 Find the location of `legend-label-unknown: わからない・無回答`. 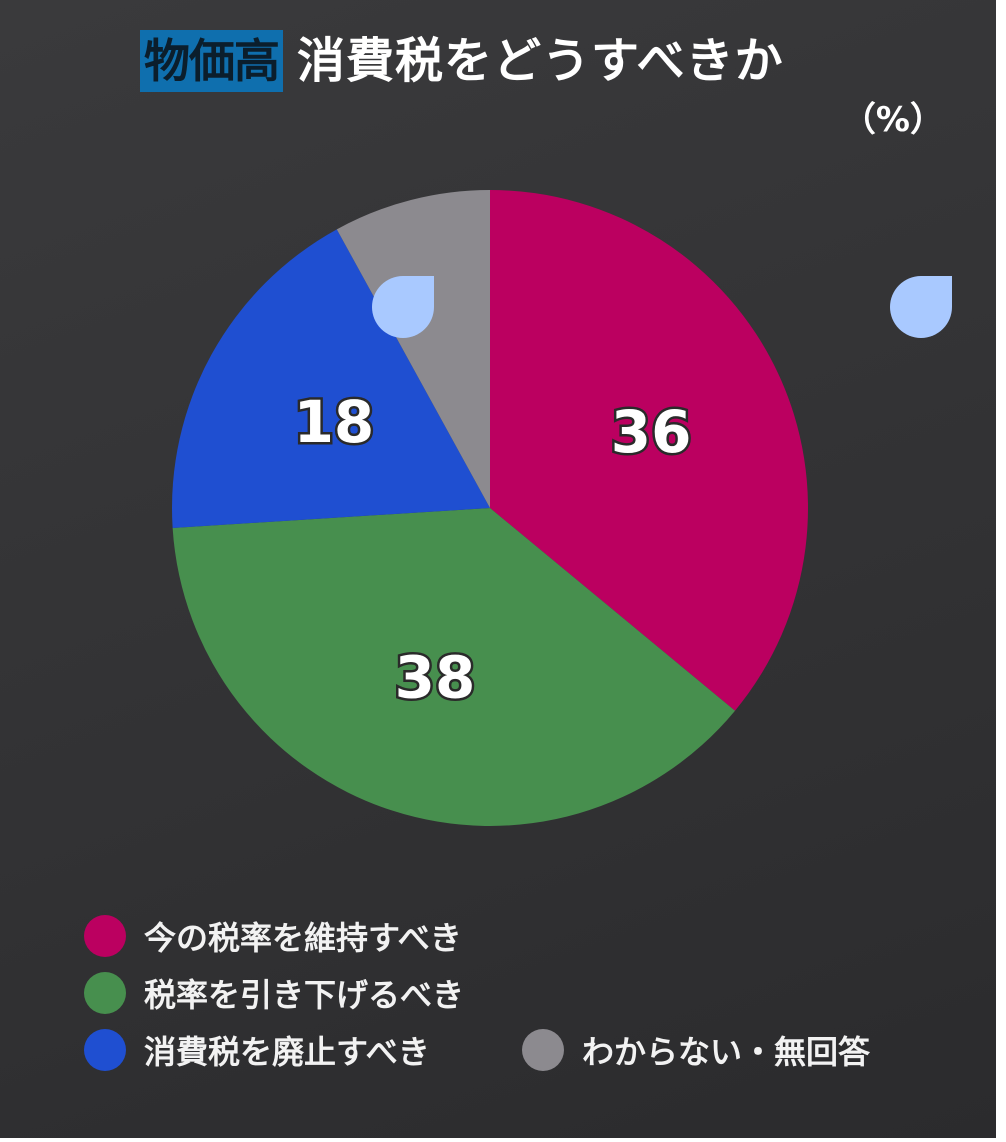

legend-label-unknown: わからない・無回答 is located at coordinates (726, 1052).